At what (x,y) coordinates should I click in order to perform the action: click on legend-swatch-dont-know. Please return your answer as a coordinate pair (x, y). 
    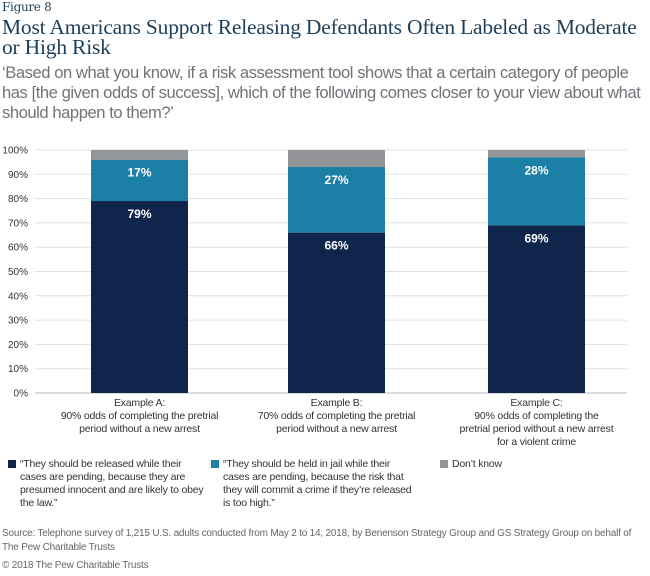
    Looking at the image, I should click on (444, 464).